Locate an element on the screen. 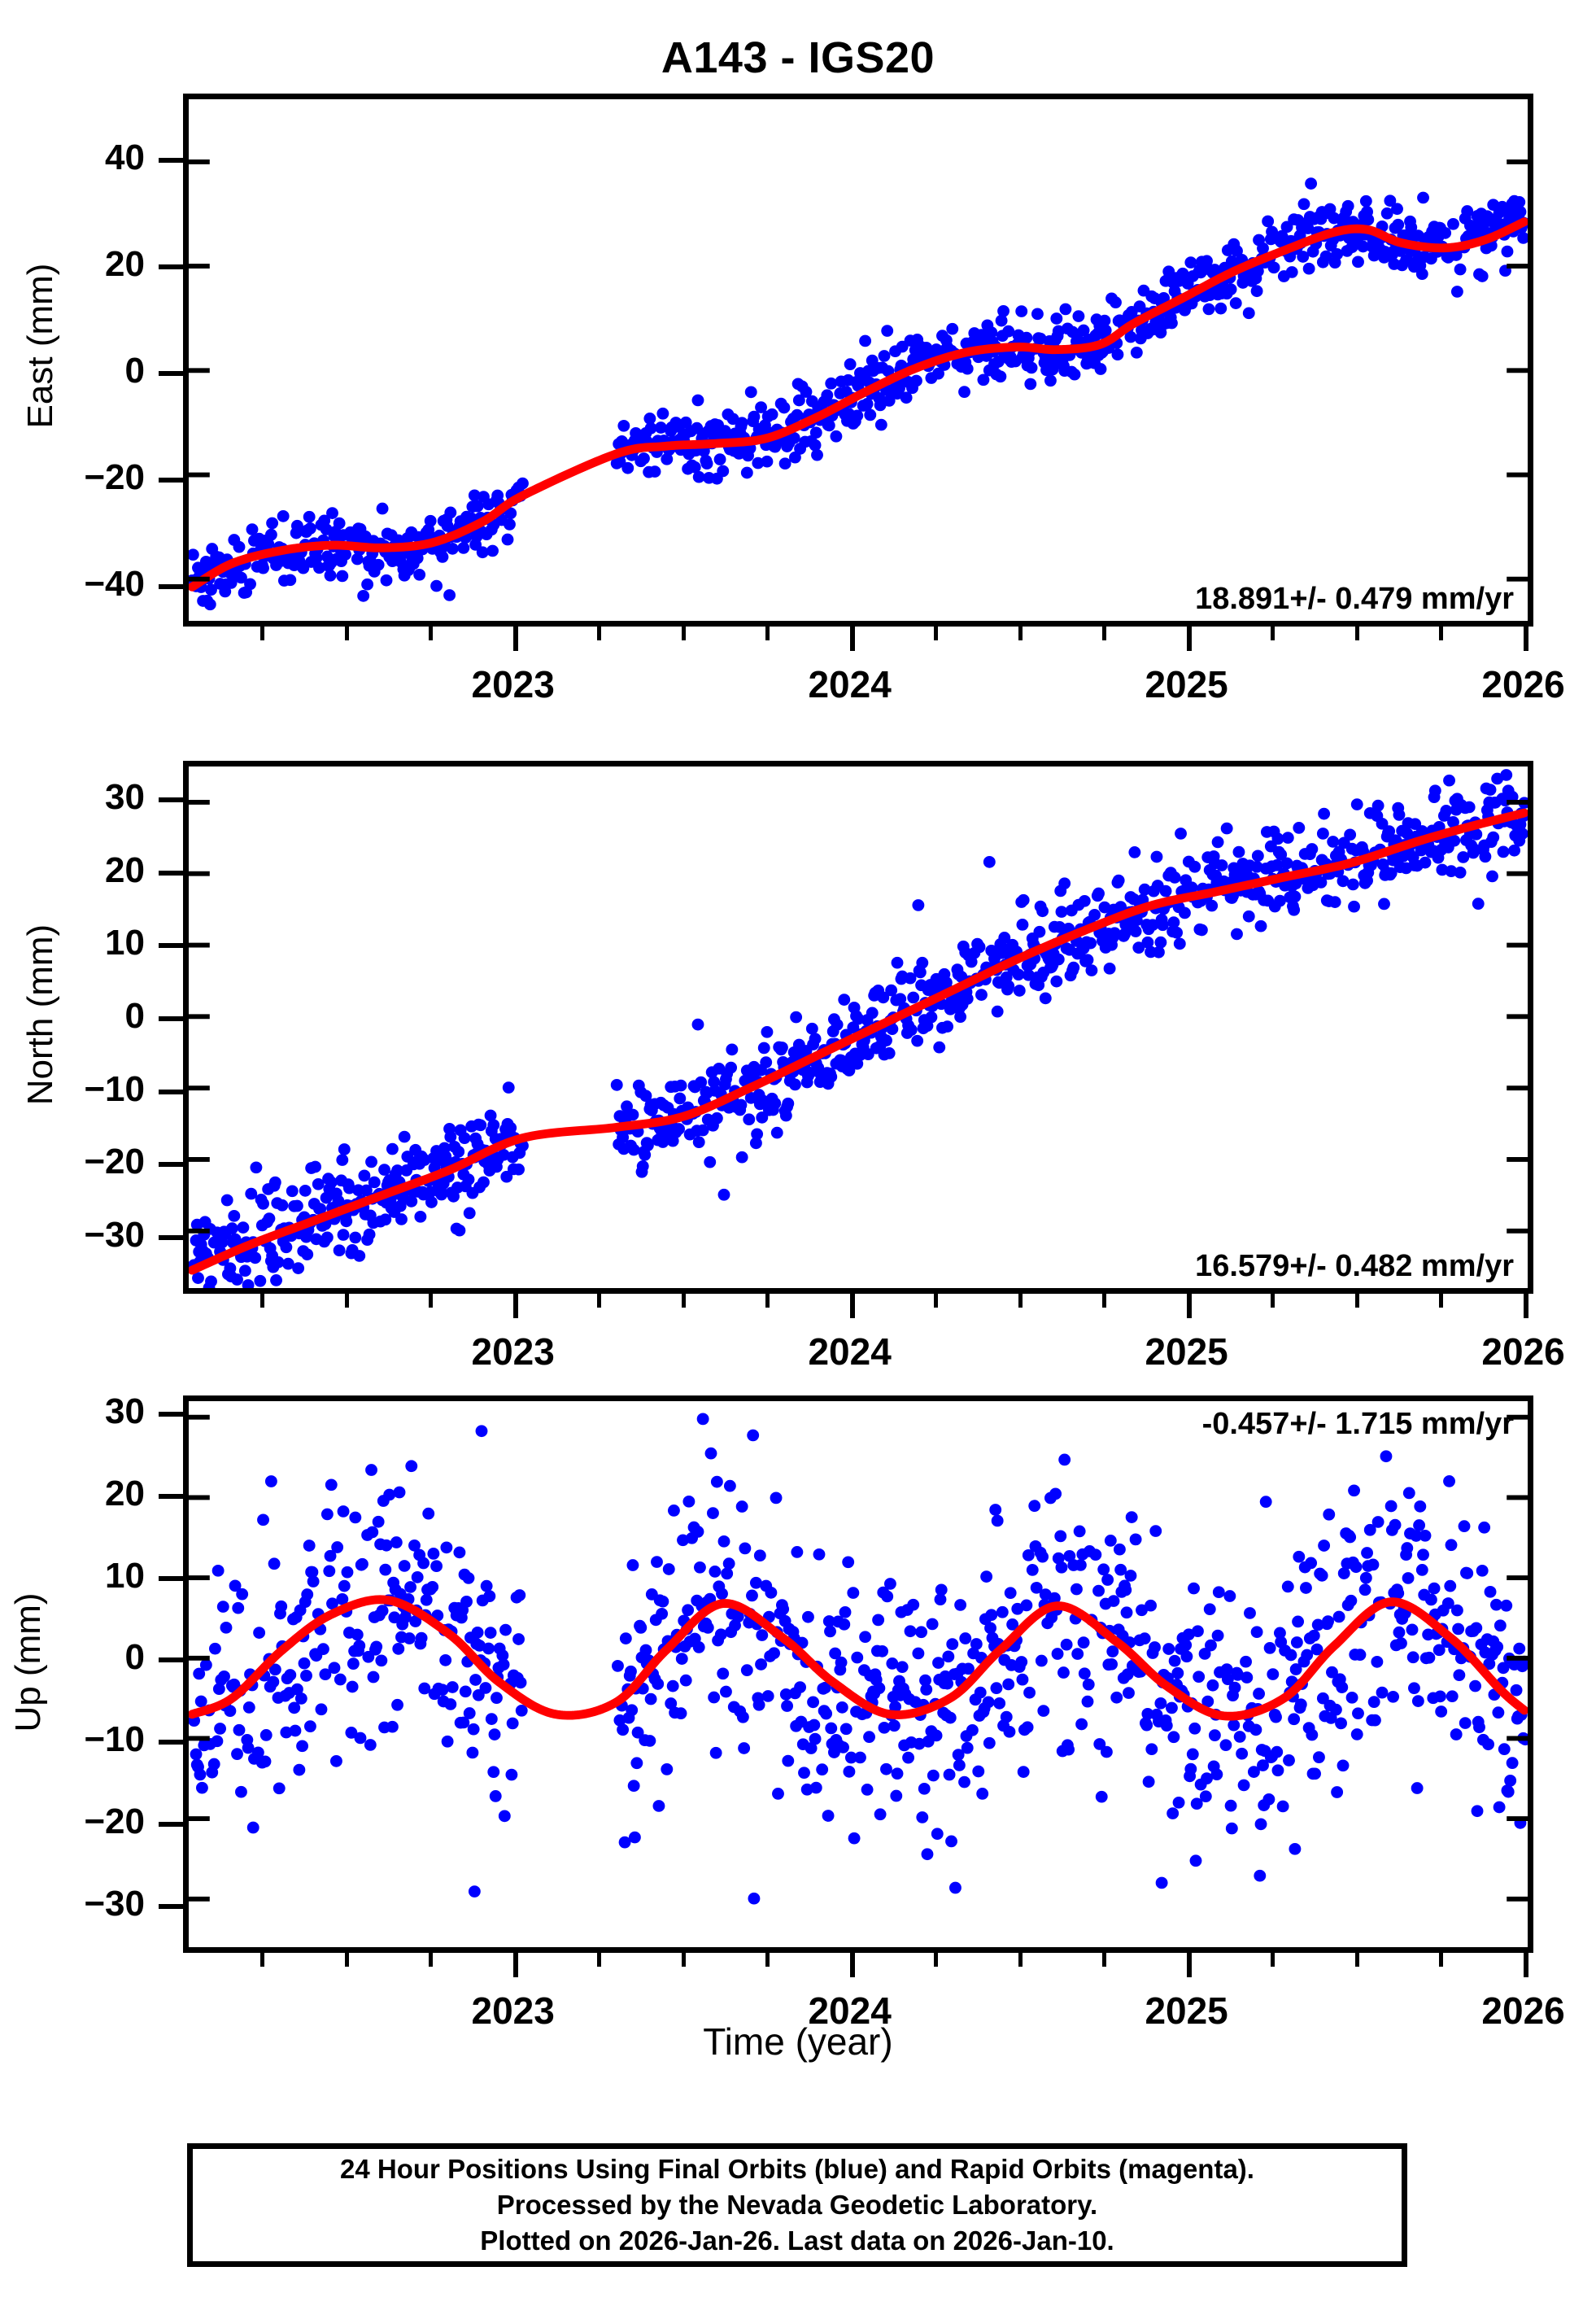 The image size is (1596, 2306). ytick-label: 20 is located at coordinates (125, 870).